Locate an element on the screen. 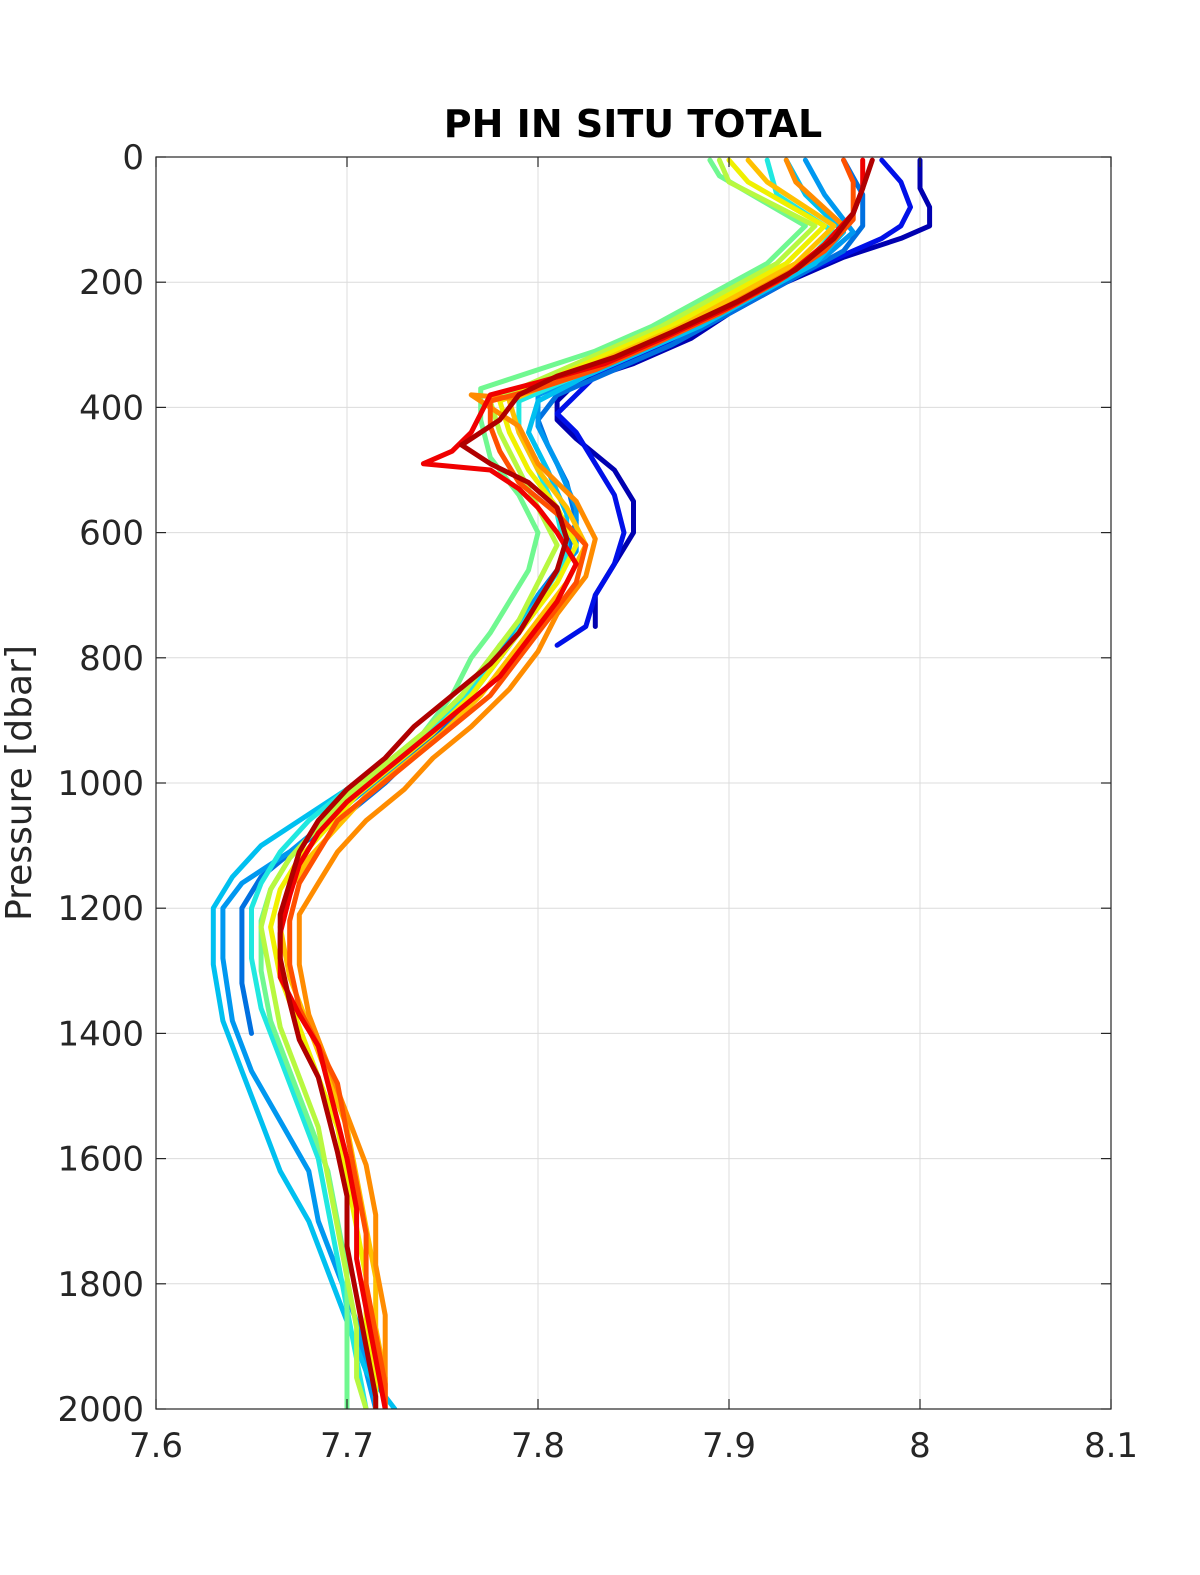 Image resolution: width=1200 pixels, height=1575 pixels. y-tick-label: 1600 is located at coordinates (100, 1160).